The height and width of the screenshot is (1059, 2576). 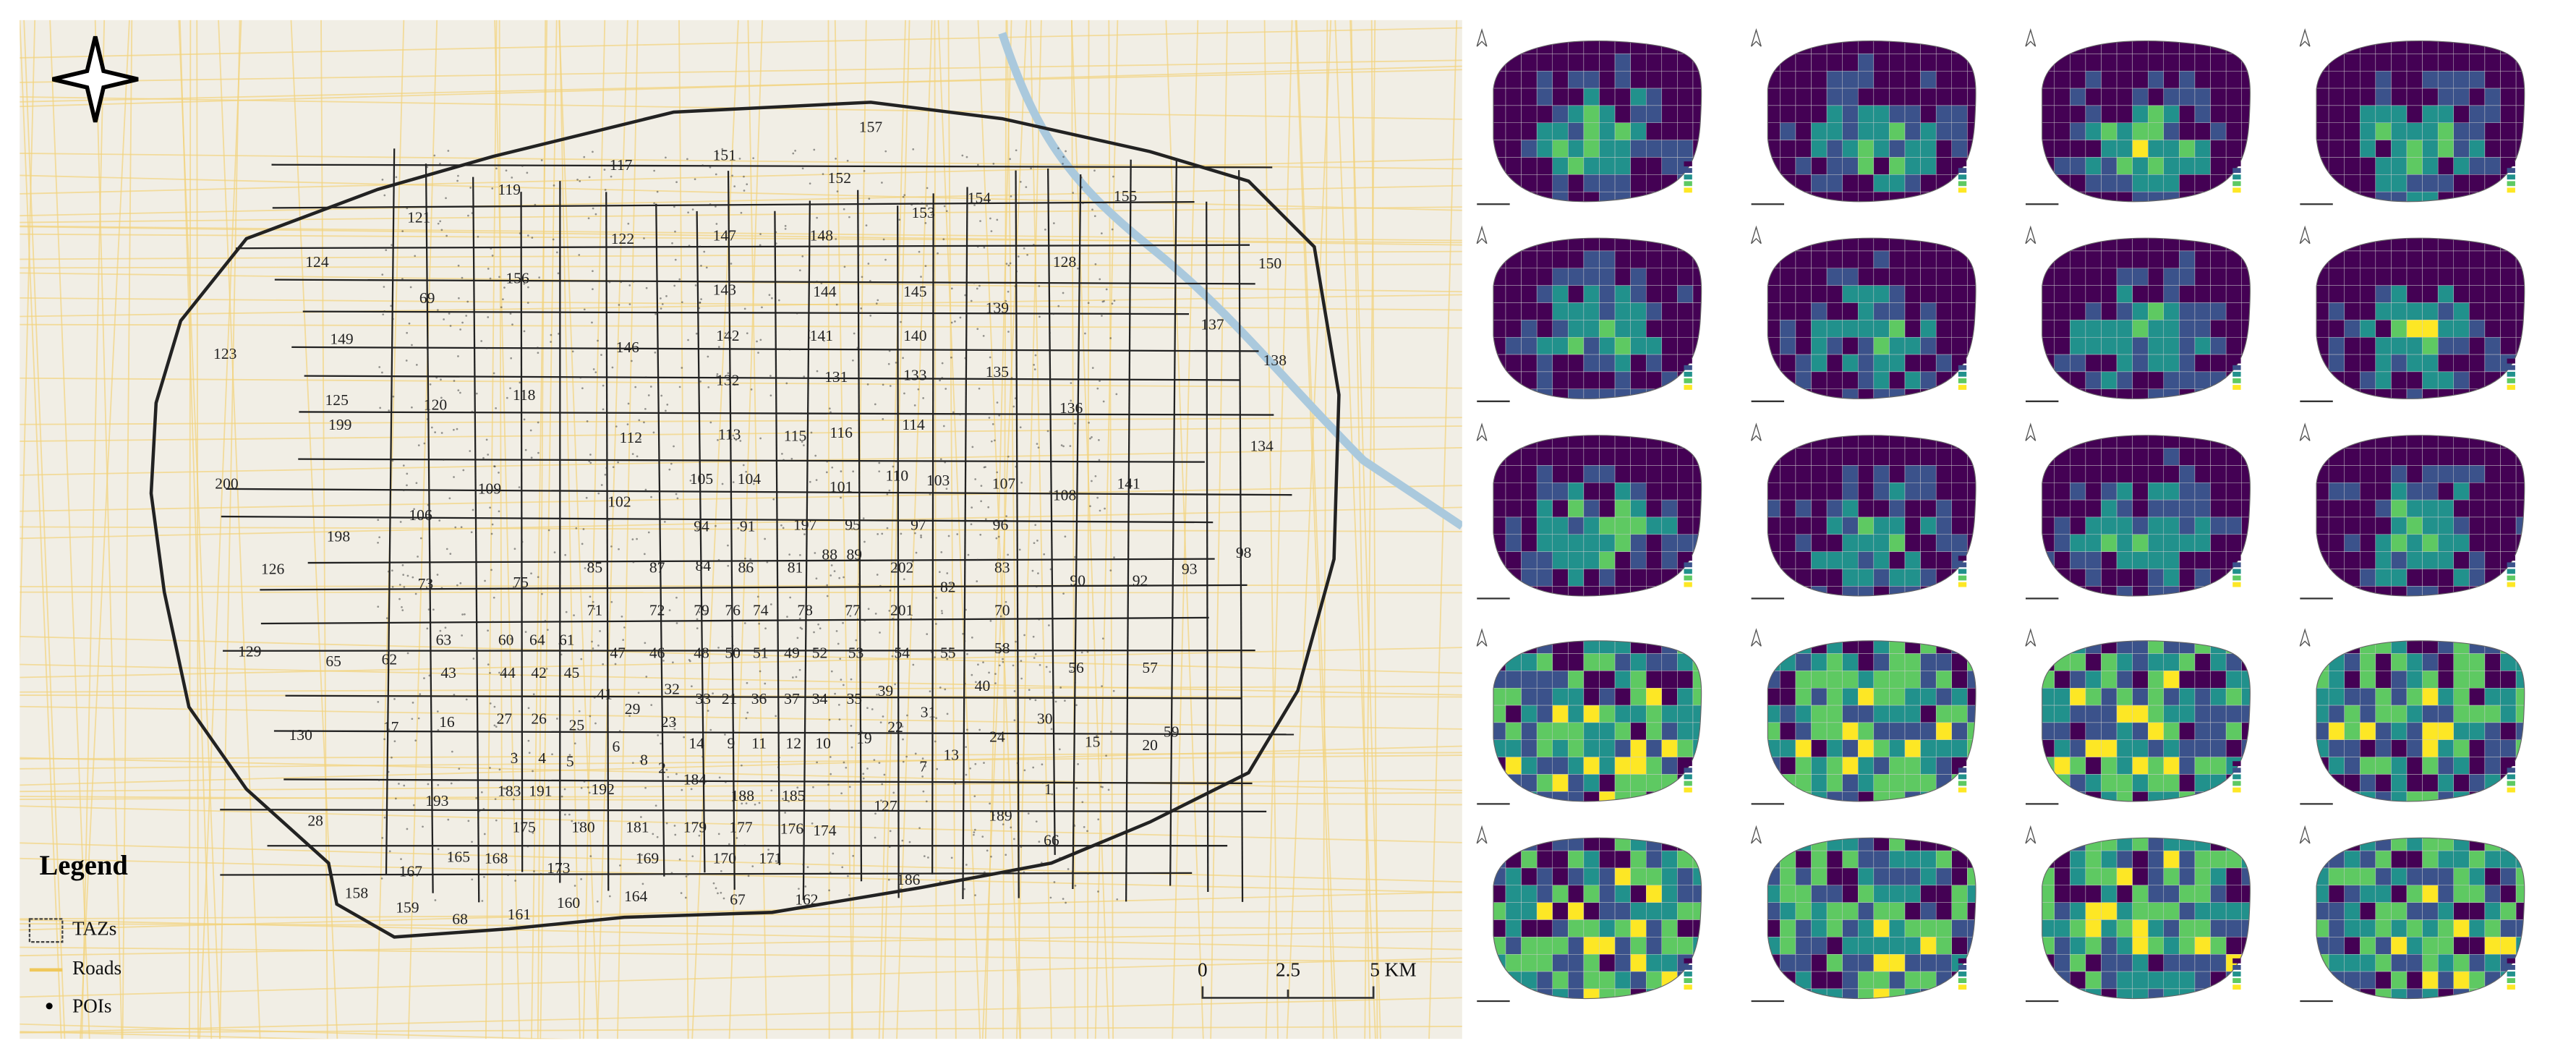 I want to click on zone-label: 132, so click(x=727, y=380).